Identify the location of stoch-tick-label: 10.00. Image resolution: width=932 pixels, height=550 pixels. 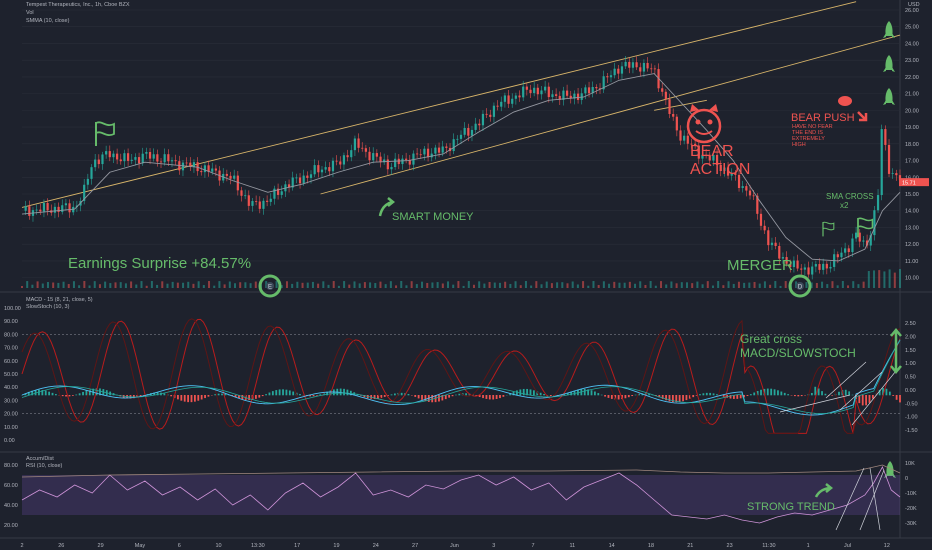
(11, 428).